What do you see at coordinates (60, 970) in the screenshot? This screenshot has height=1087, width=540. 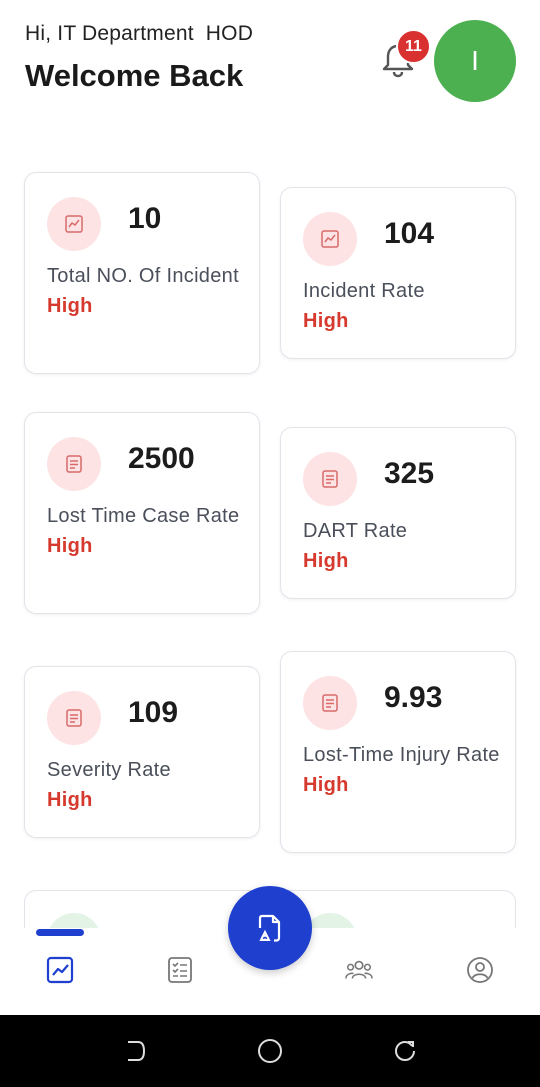 I see `dashboard-icon` at bounding box center [60, 970].